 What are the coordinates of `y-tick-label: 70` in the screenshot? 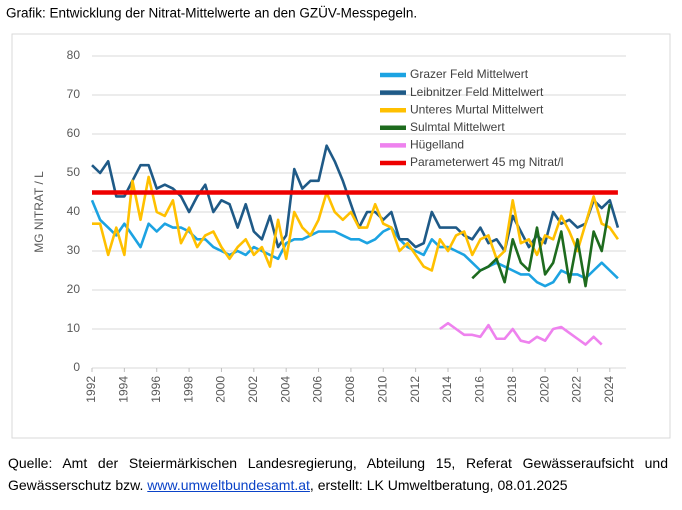 It's located at (74, 94).